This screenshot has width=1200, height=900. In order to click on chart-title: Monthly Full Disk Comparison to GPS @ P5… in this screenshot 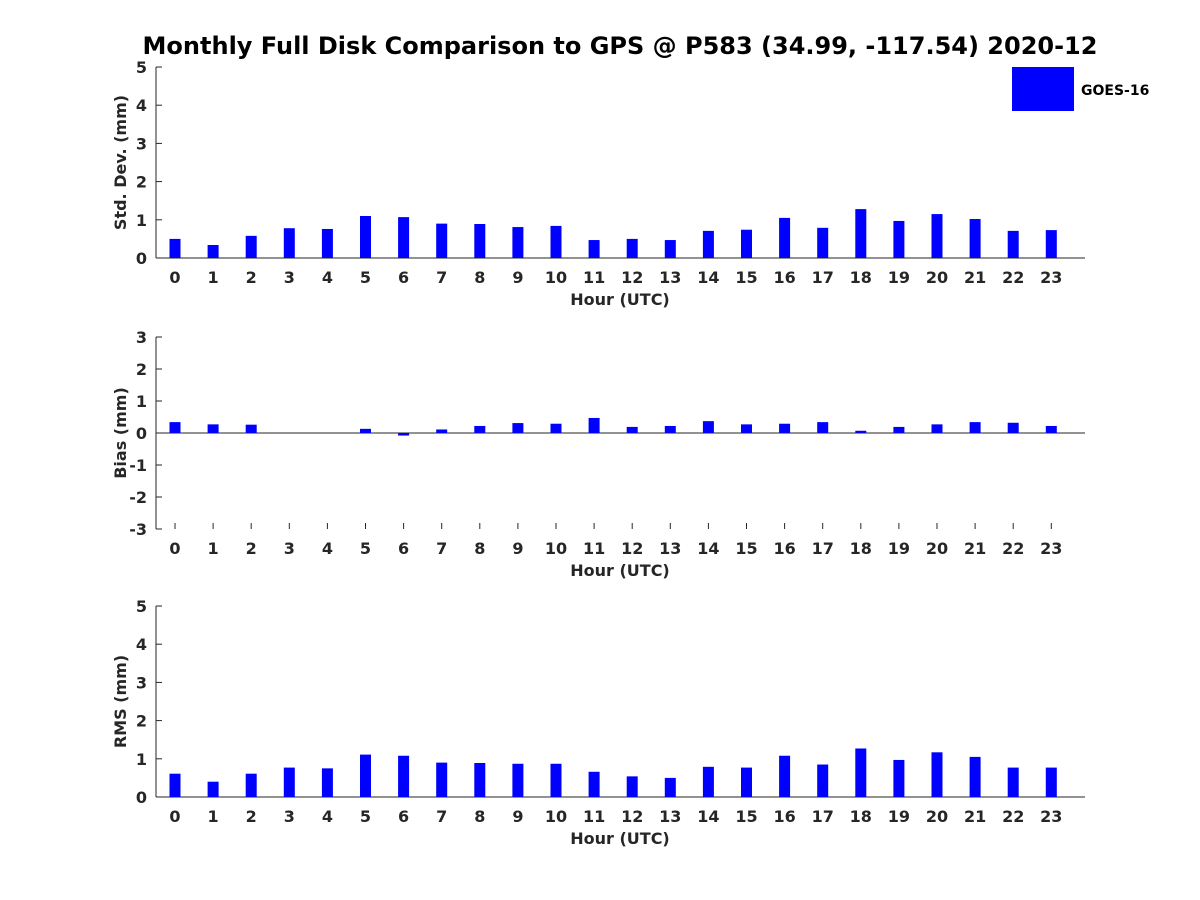, I will do `click(620, 46)`.